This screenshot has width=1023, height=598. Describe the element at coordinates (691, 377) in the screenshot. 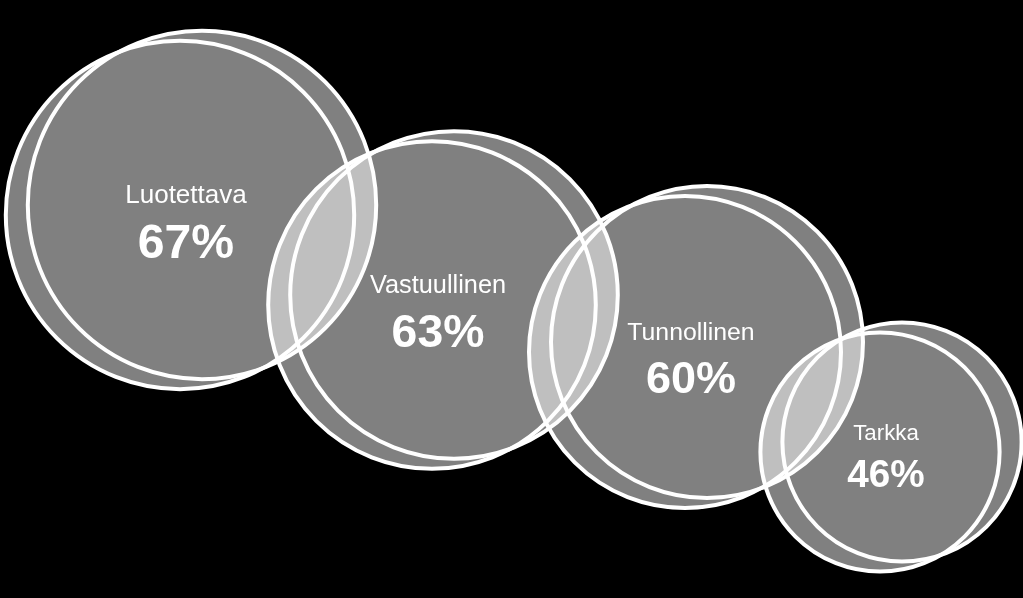

I see `data-label: 60%` at that location.